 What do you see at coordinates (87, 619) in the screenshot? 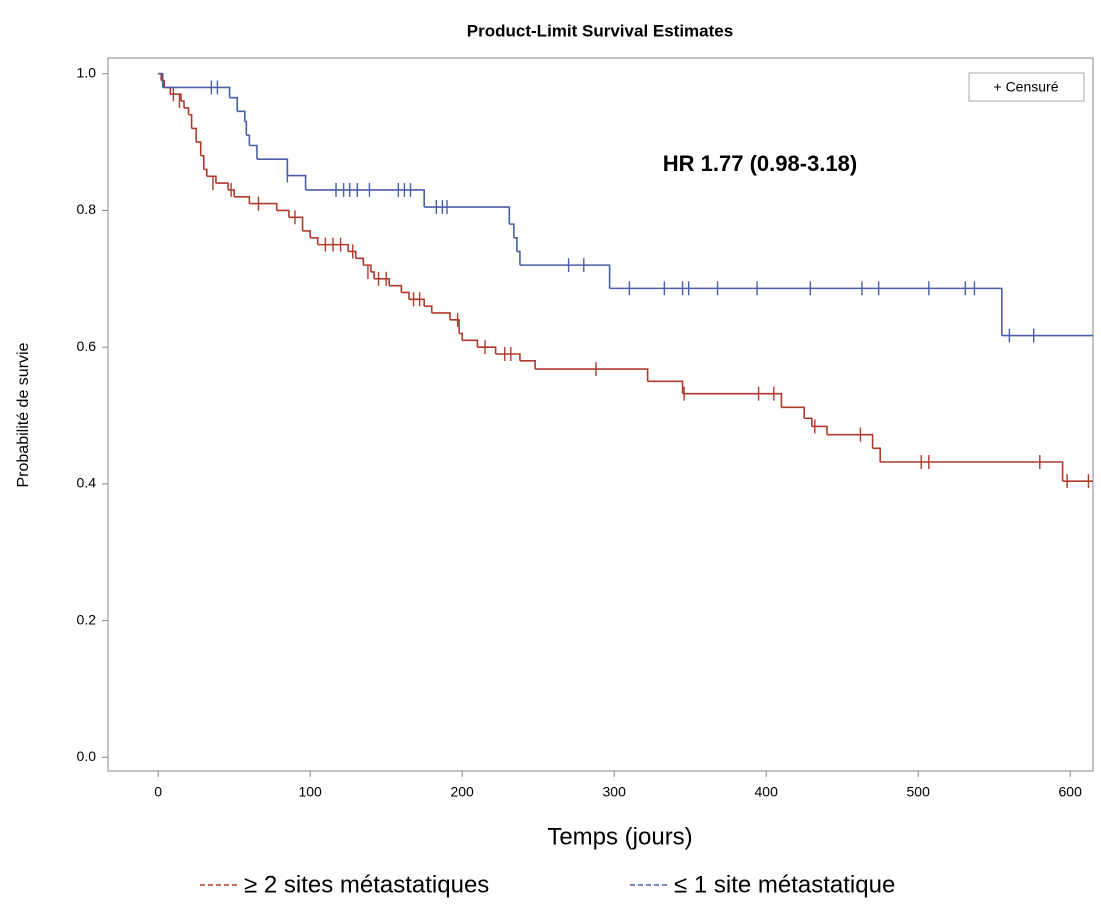
I see `y-tick-label: 0.2` at bounding box center [87, 619].